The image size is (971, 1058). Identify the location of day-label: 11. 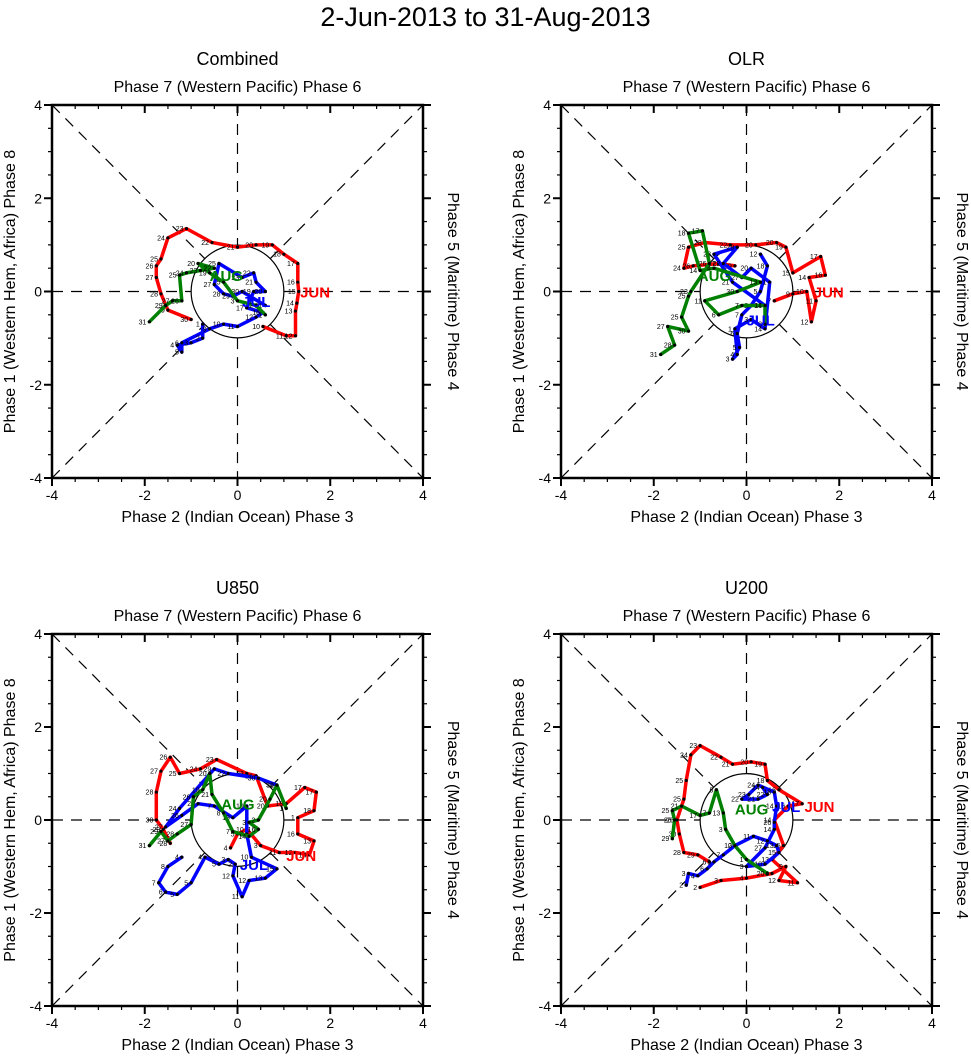
(809, 301).